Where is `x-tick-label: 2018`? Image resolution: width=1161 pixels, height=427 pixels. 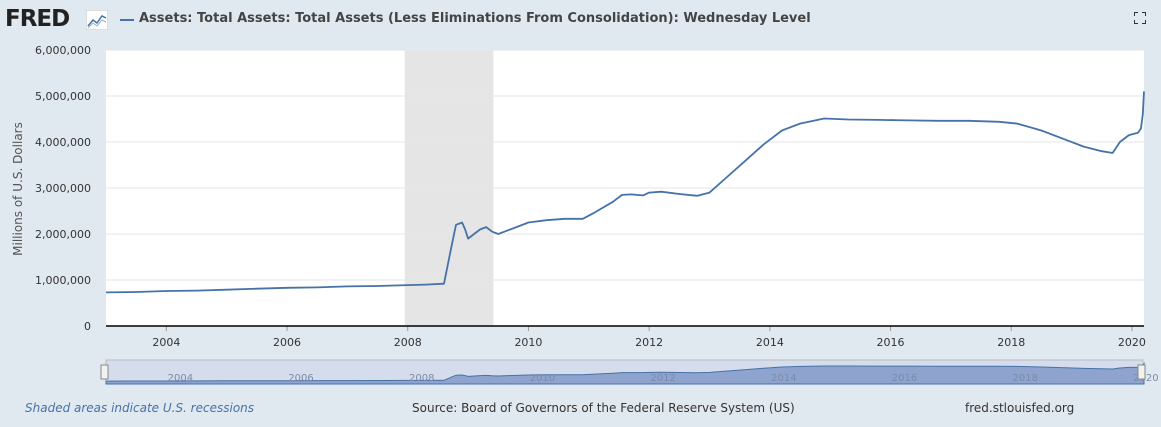 x-tick-label: 2018 is located at coordinates (1011, 342).